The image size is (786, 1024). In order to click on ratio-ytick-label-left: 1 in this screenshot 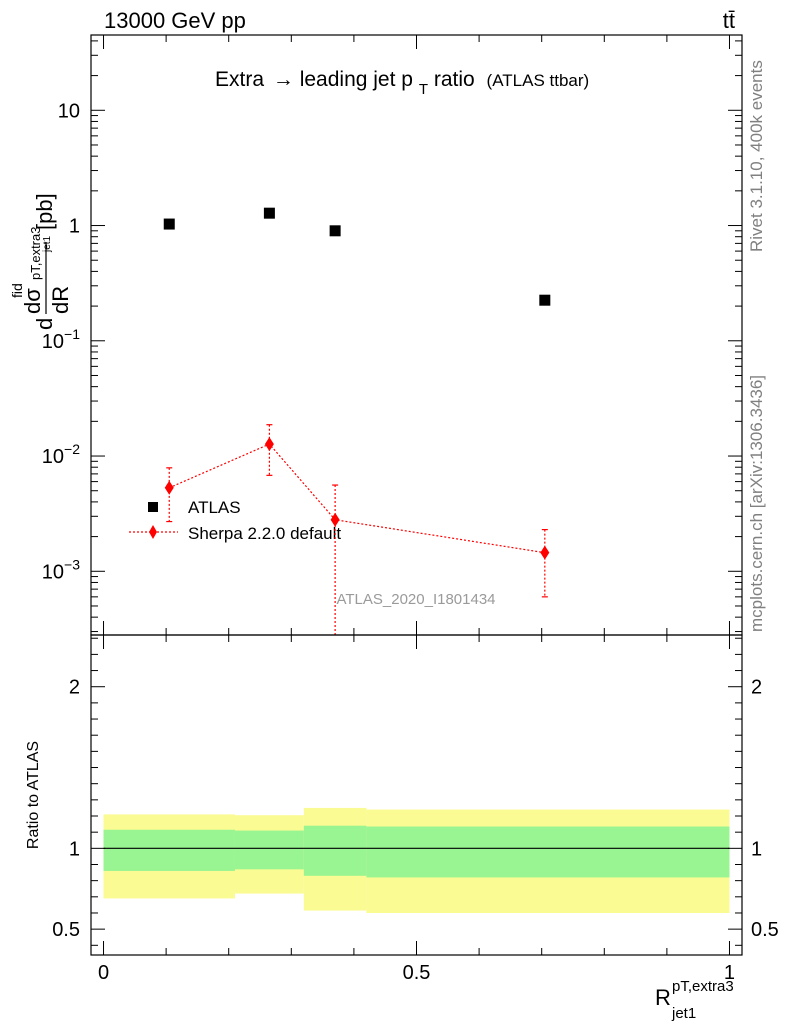, I will do `click(74, 849)`.